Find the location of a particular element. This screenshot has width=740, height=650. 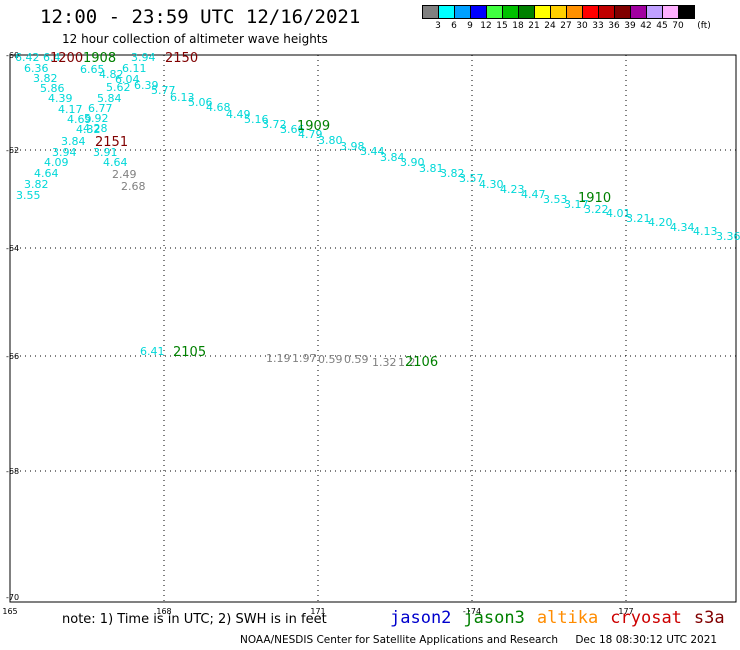

lon-tick-label: -174 is located at coordinates (472, 611).